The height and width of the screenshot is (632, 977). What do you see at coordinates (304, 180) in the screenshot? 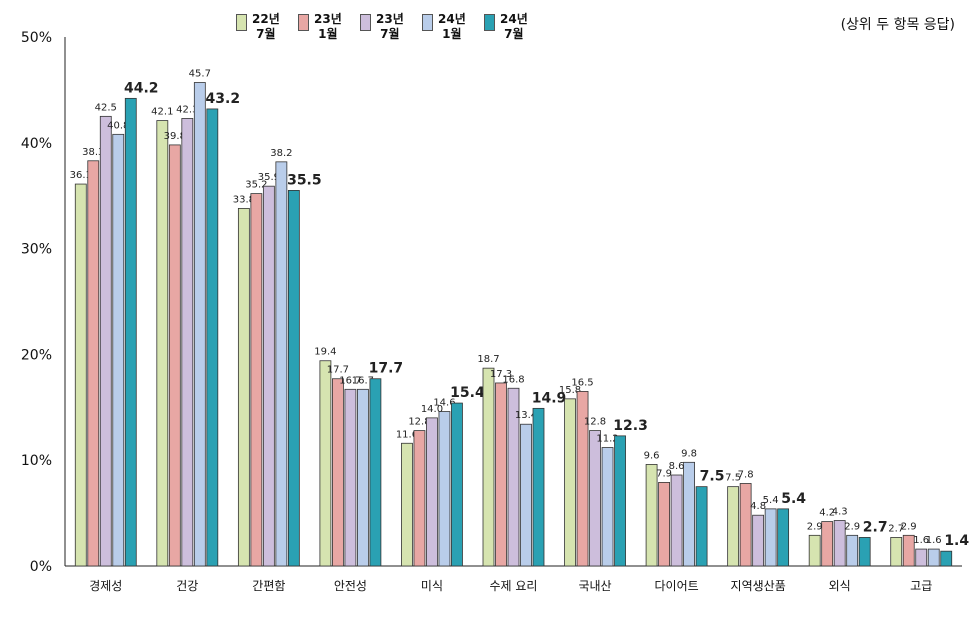
I see `data-label: 35.5` at bounding box center [304, 180].